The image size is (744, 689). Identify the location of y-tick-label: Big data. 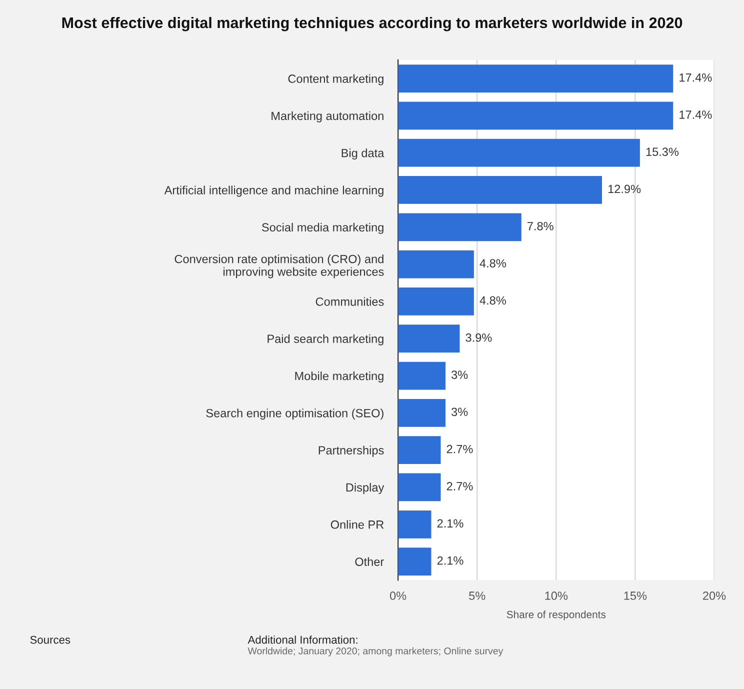
(363, 154).